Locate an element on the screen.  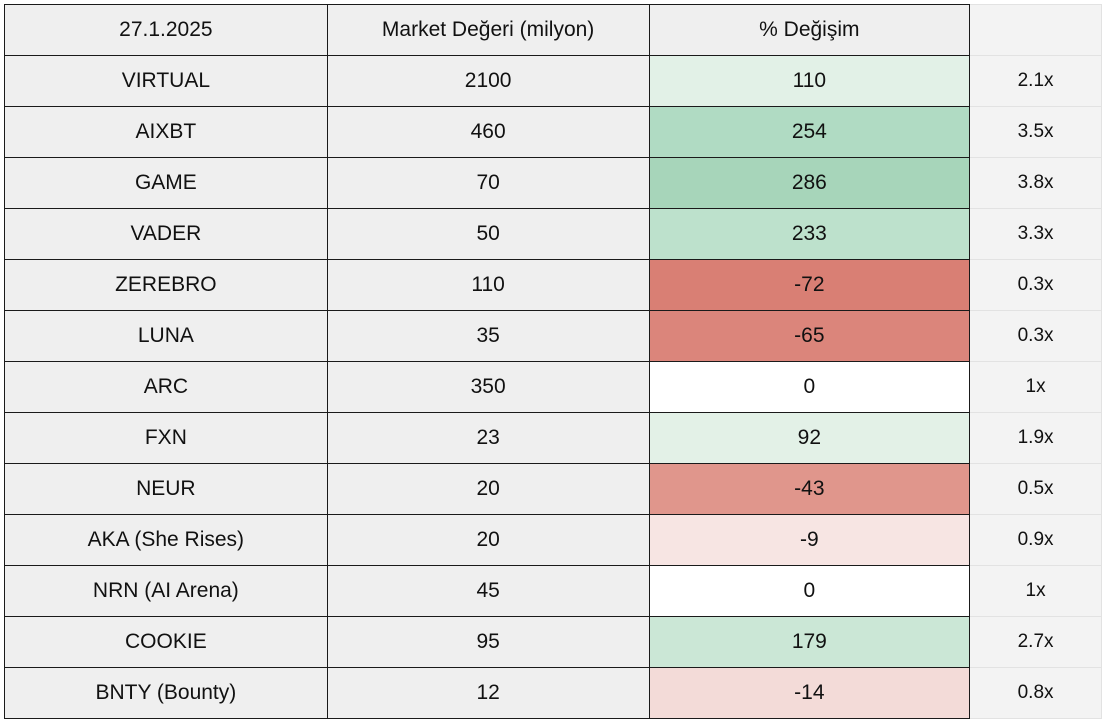
header-market-value-cell: Market Değeri (milyon) is located at coordinates (488, 30).